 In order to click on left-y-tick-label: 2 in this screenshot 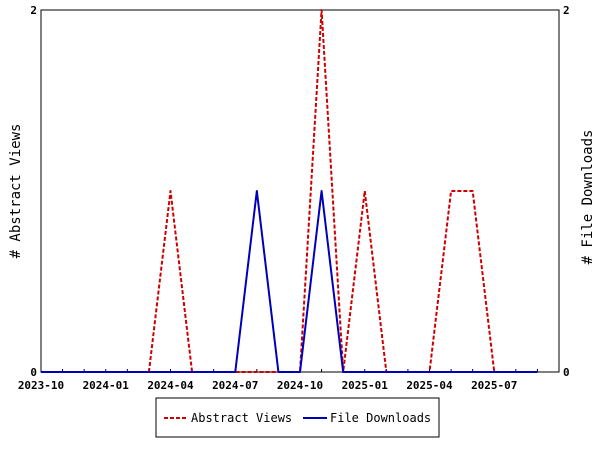, I will do `click(33, 10)`.